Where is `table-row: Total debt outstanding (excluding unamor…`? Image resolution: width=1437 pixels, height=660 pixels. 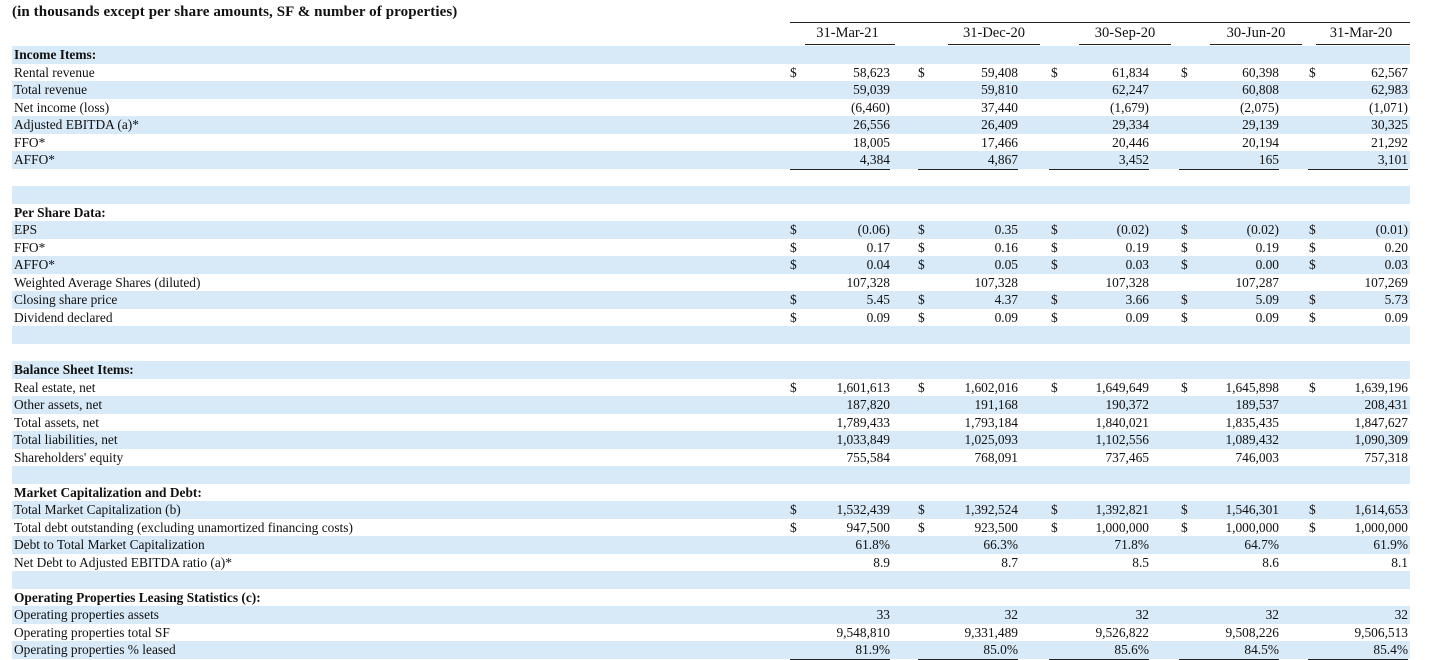
table-row: Total debt outstanding (excluding unamor… is located at coordinates (711, 528).